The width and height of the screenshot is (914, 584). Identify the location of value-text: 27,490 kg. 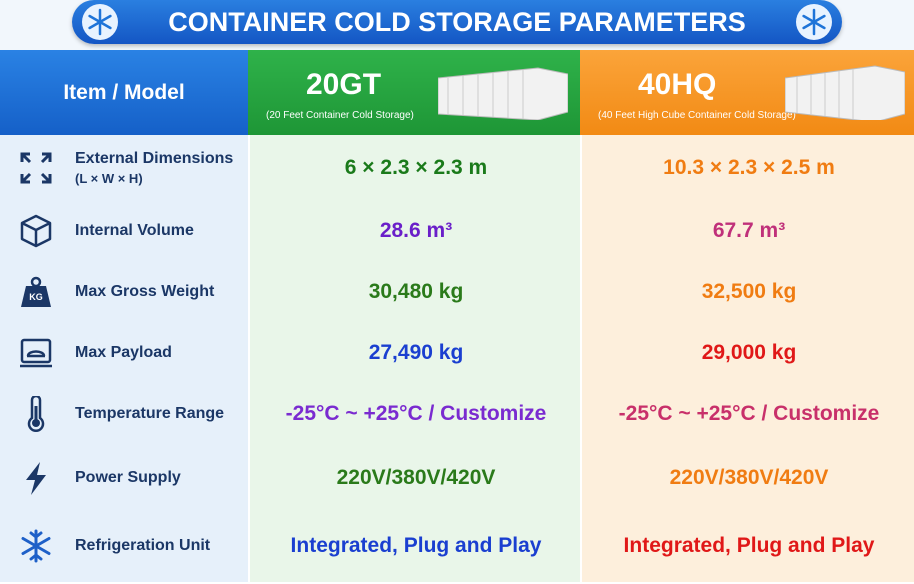
(416, 352).